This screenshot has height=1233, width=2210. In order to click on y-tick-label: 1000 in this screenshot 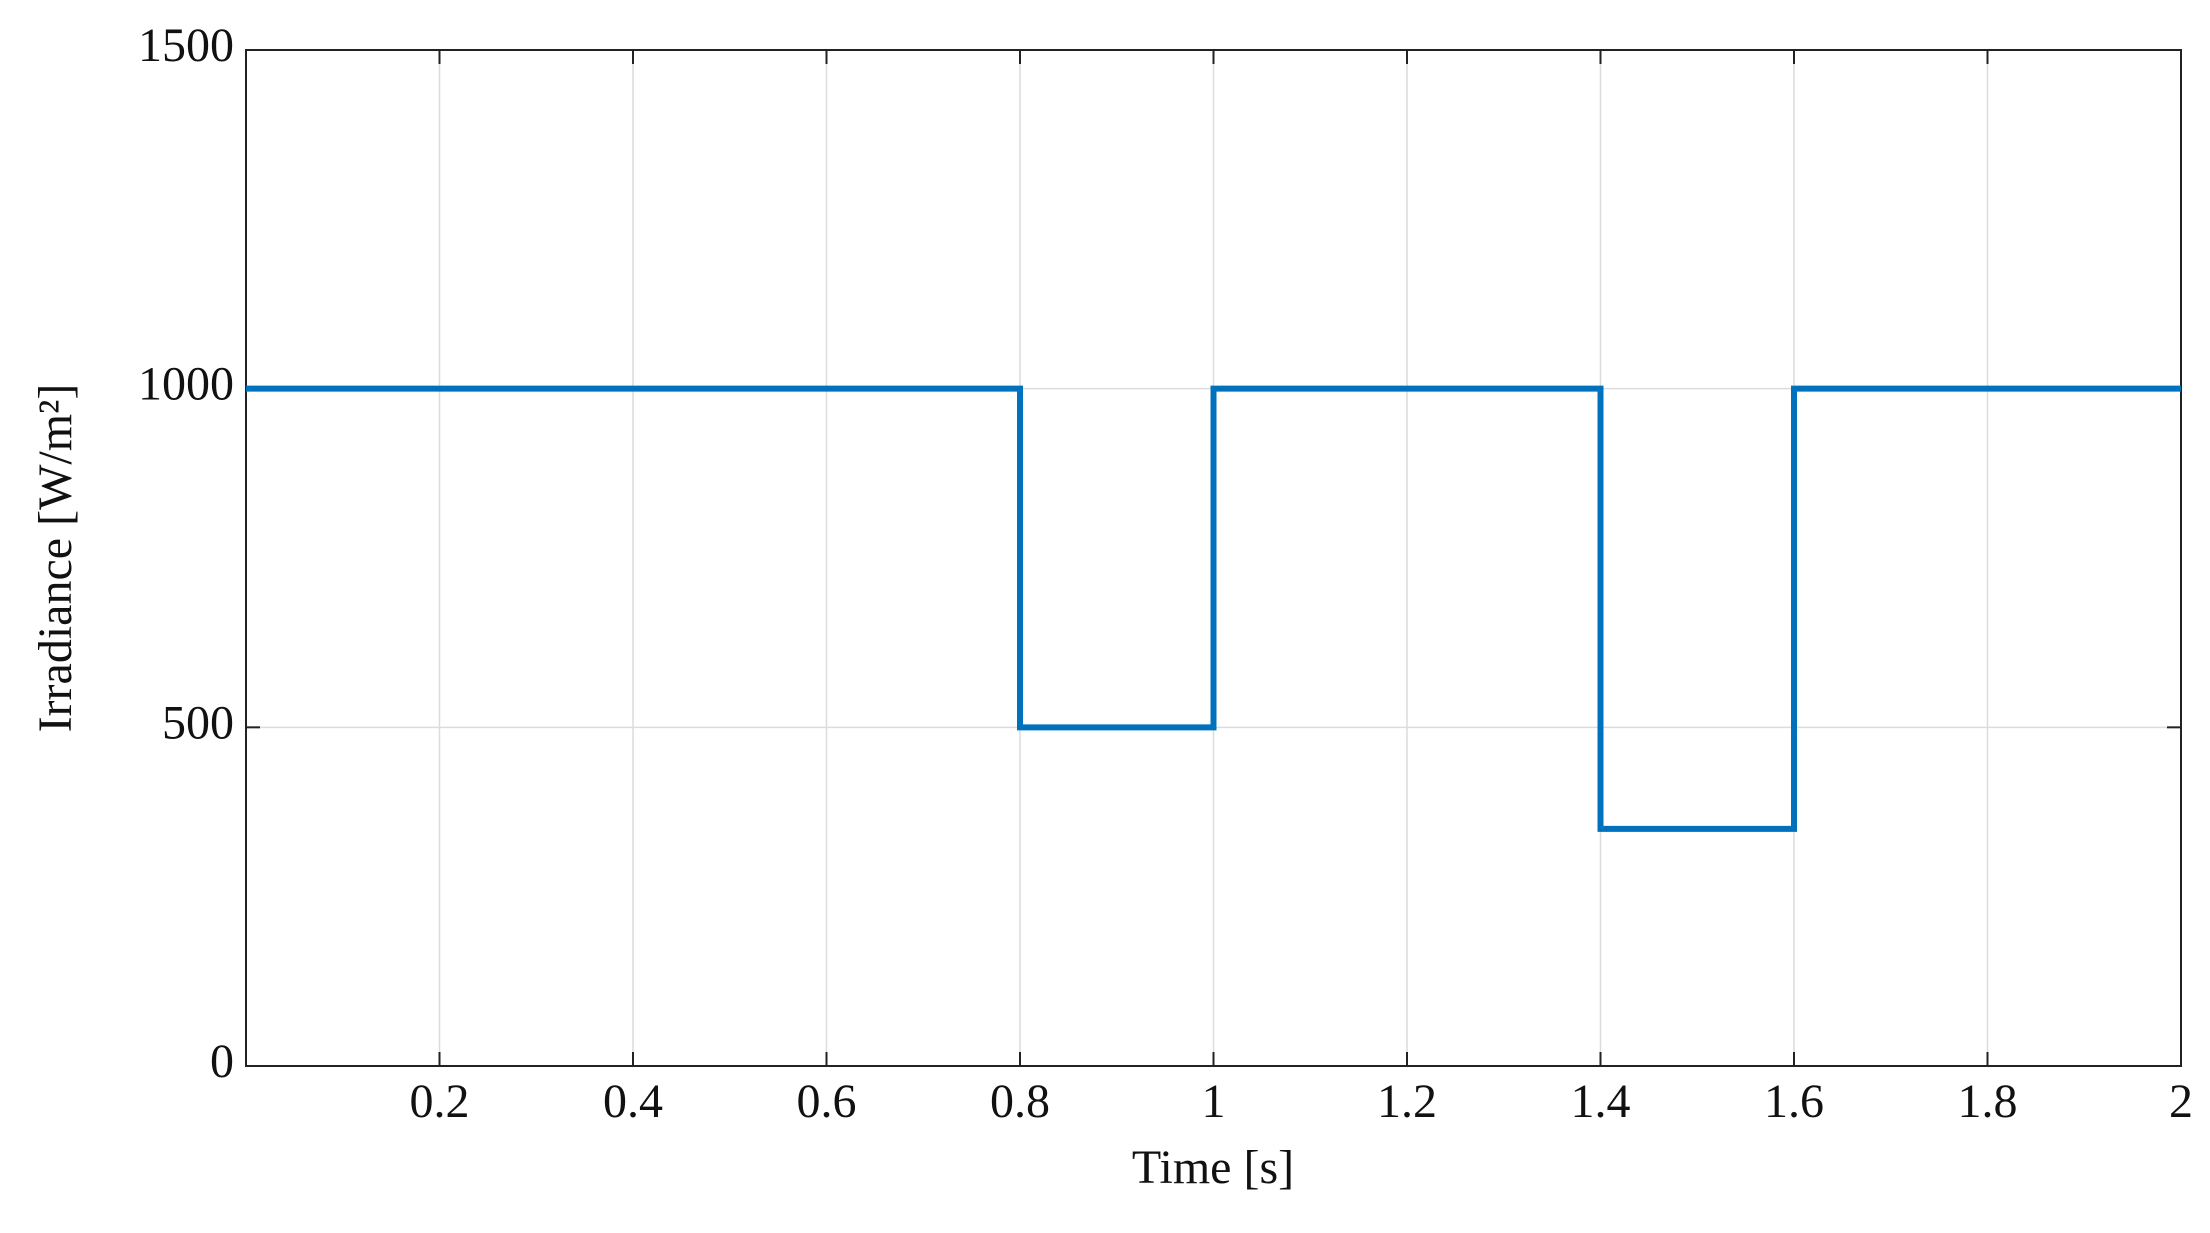, I will do `click(186, 384)`.